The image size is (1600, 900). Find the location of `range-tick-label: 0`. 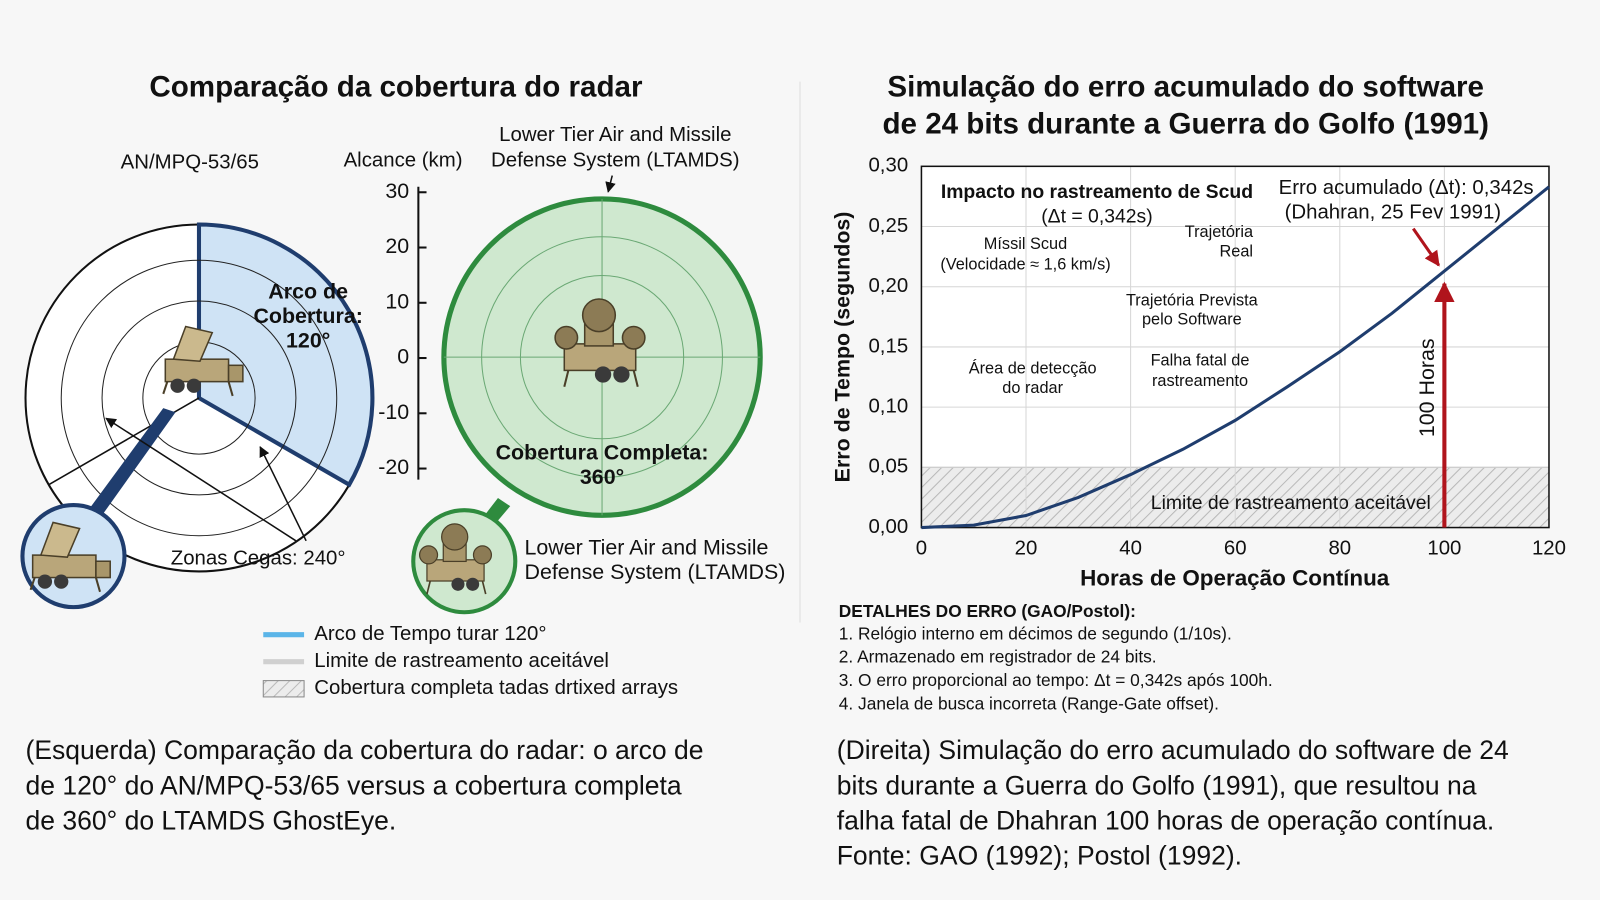

range-tick-label: 0 is located at coordinates (403, 357).